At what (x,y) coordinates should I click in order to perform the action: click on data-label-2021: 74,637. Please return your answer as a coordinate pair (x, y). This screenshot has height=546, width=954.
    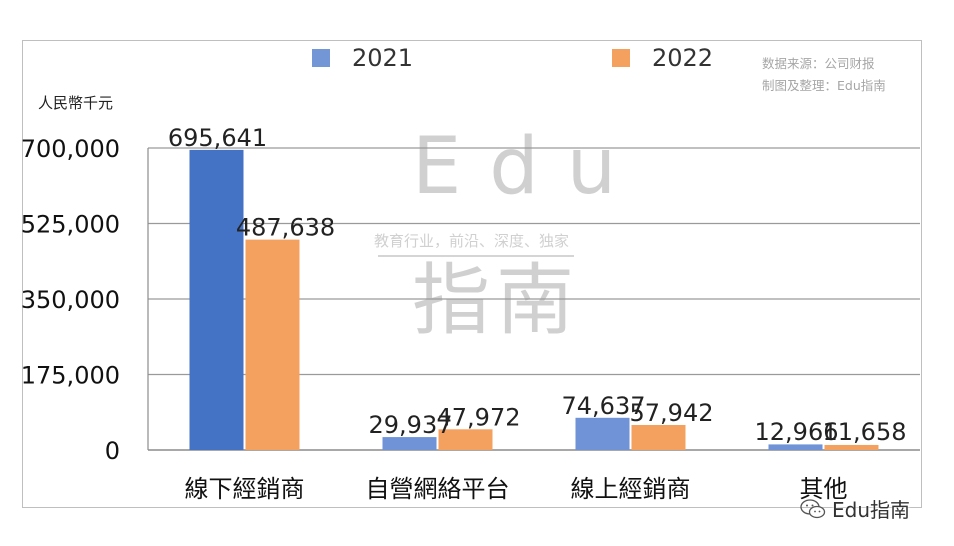
    Looking at the image, I should click on (604, 406).